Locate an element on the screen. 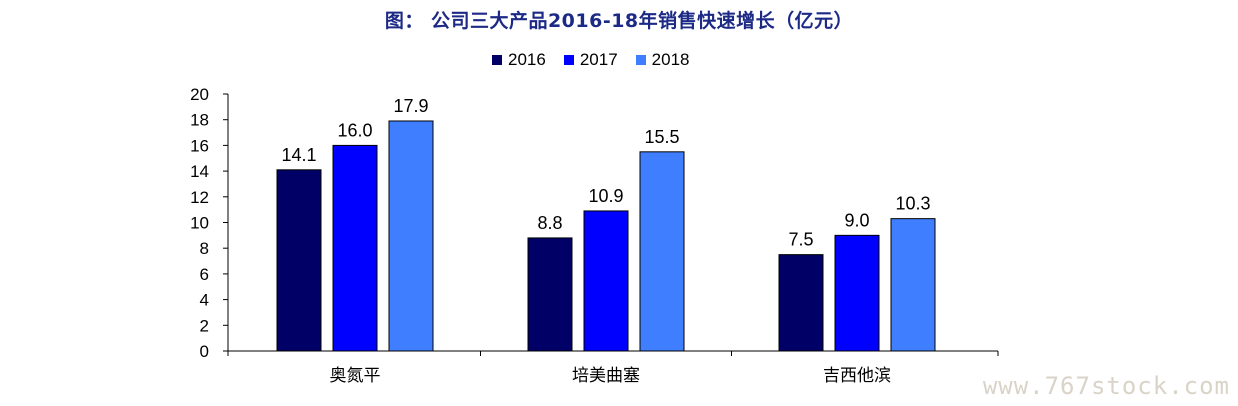  y-tick-label-20: 20 is located at coordinates (199, 94).